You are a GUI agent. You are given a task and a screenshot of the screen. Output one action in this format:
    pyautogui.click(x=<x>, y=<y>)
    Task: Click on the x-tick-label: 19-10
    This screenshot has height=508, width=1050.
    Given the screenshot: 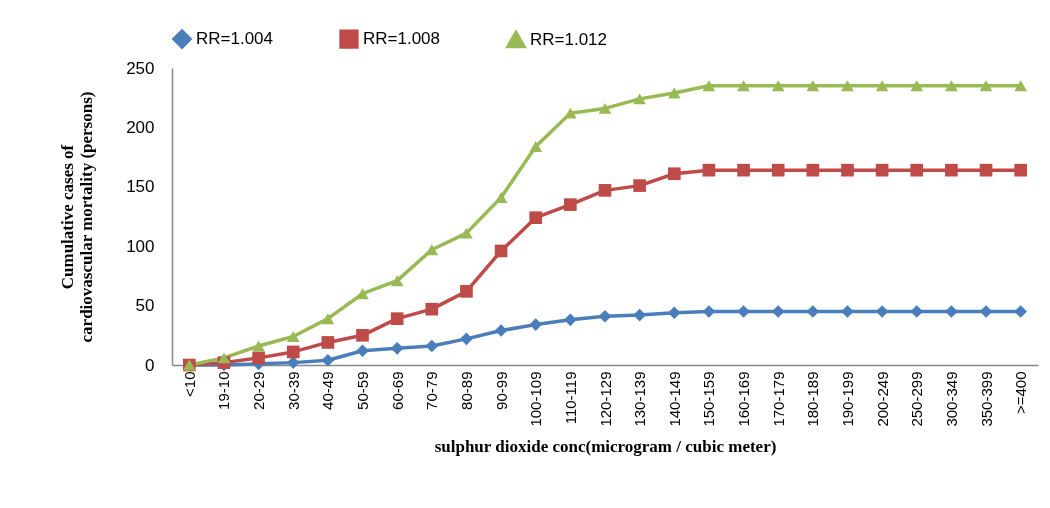 What is the action you would take?
    pyautogui.click(x=224, y=390)
    